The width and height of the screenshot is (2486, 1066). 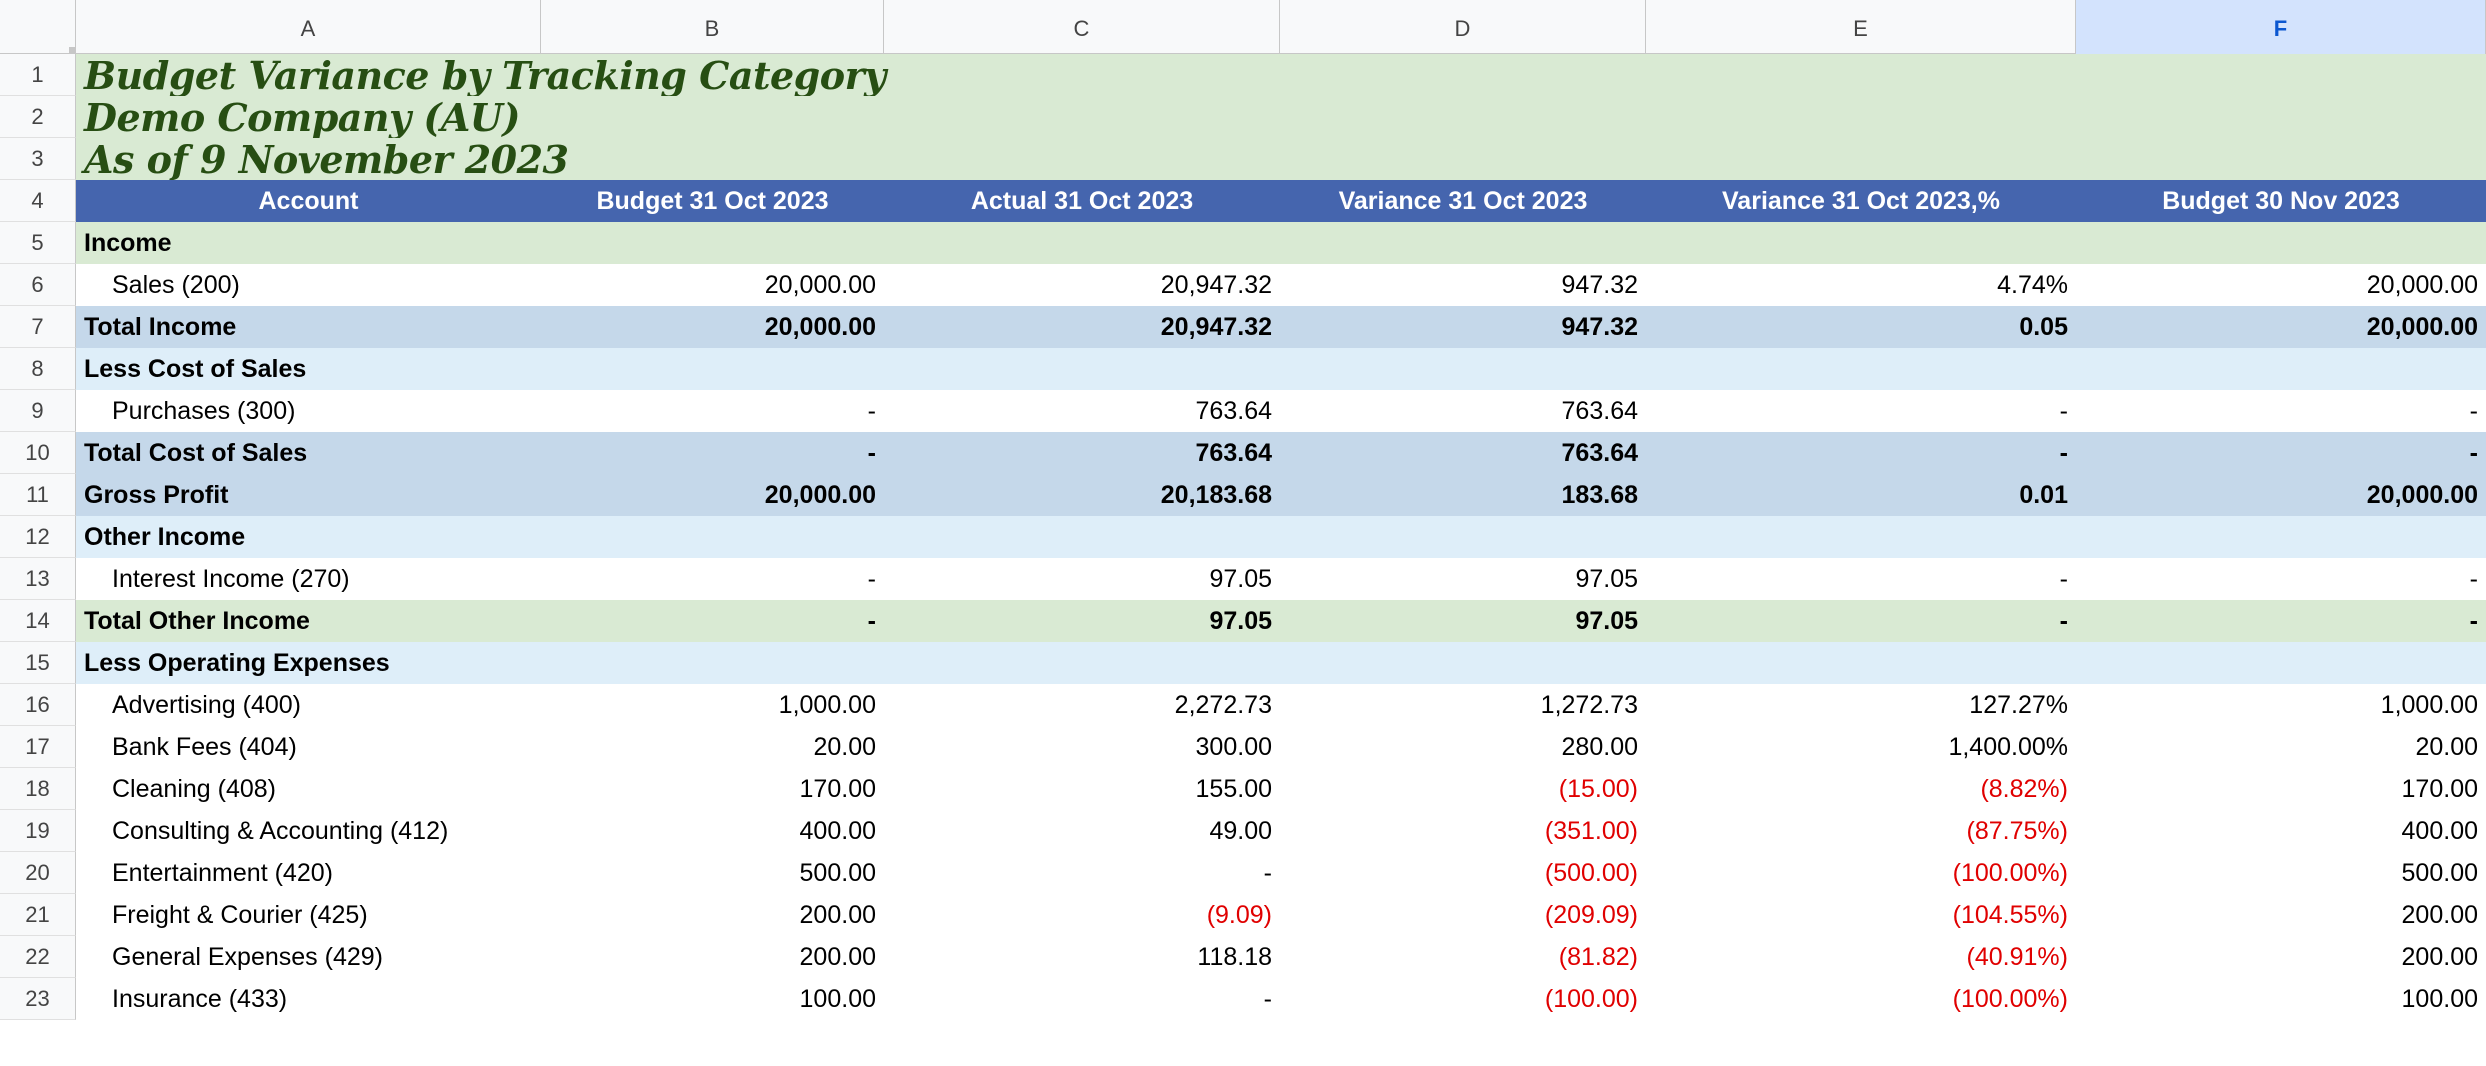 I want to click on company-name-cell: Demo Company (AU), so click(x=1281, y=117).